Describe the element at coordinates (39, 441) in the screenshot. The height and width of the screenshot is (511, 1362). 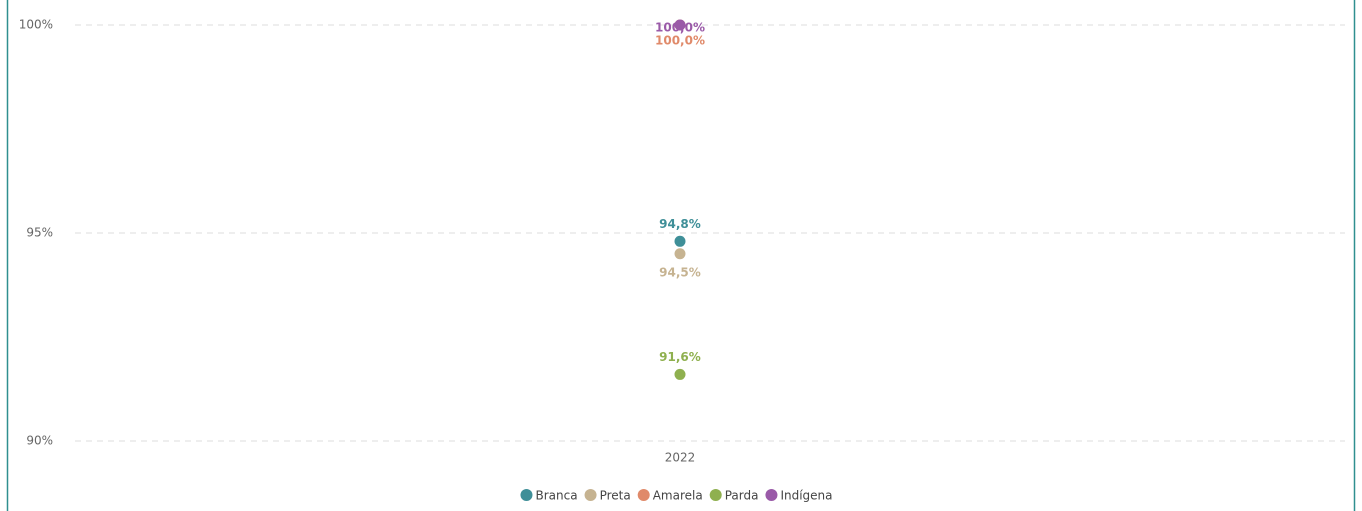
I see `y-tick-label: 90%` at that location.